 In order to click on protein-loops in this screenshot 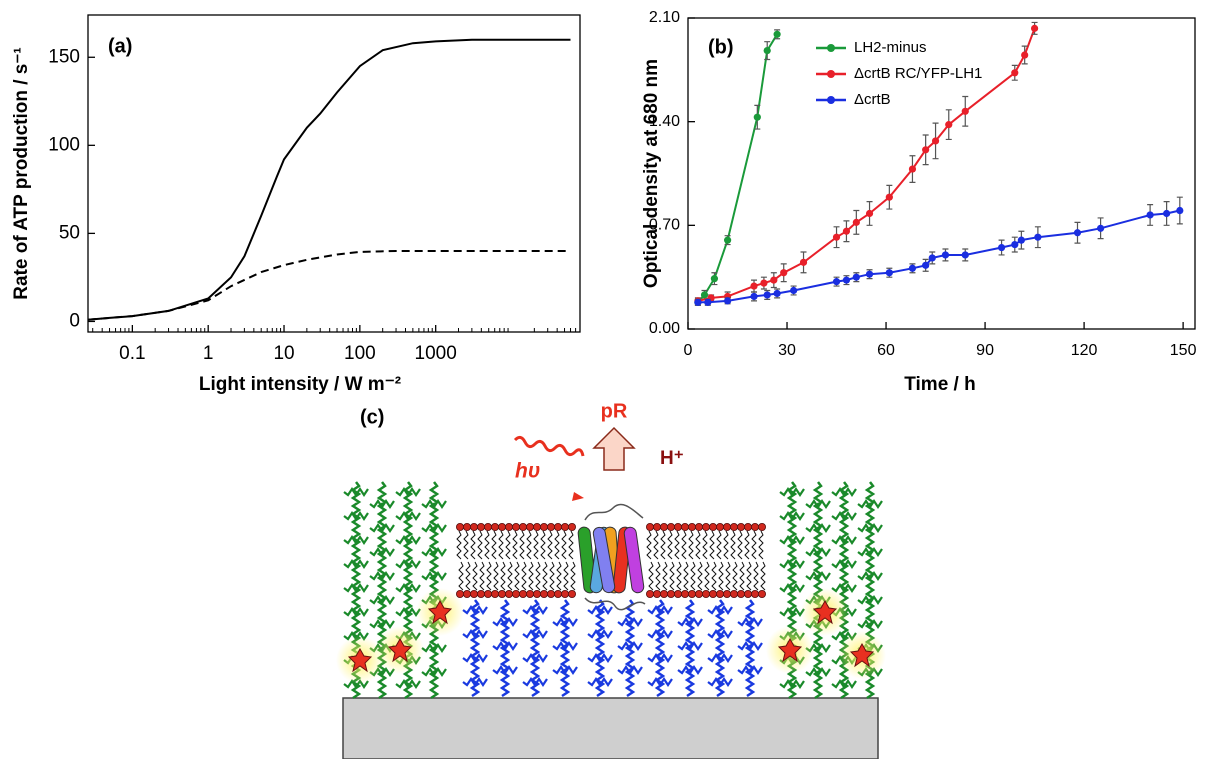, I will do `click(615, 557)`.